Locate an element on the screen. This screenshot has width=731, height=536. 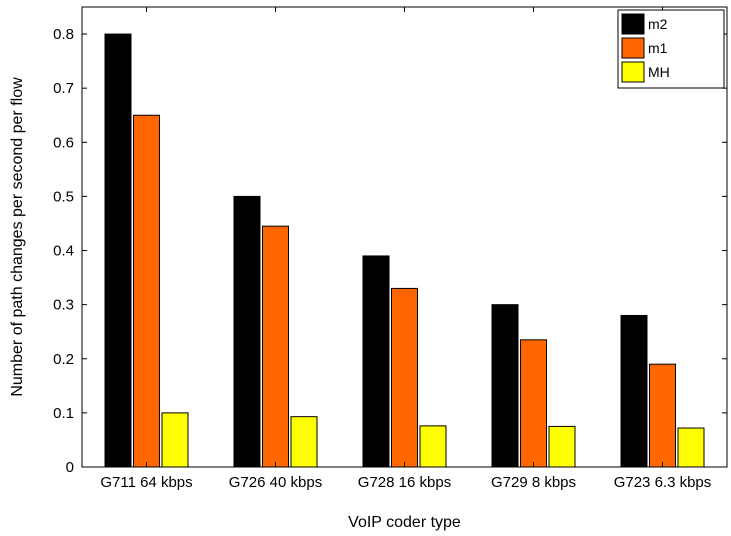
y-tick-label: 0 is located at coordinates (70, 467).